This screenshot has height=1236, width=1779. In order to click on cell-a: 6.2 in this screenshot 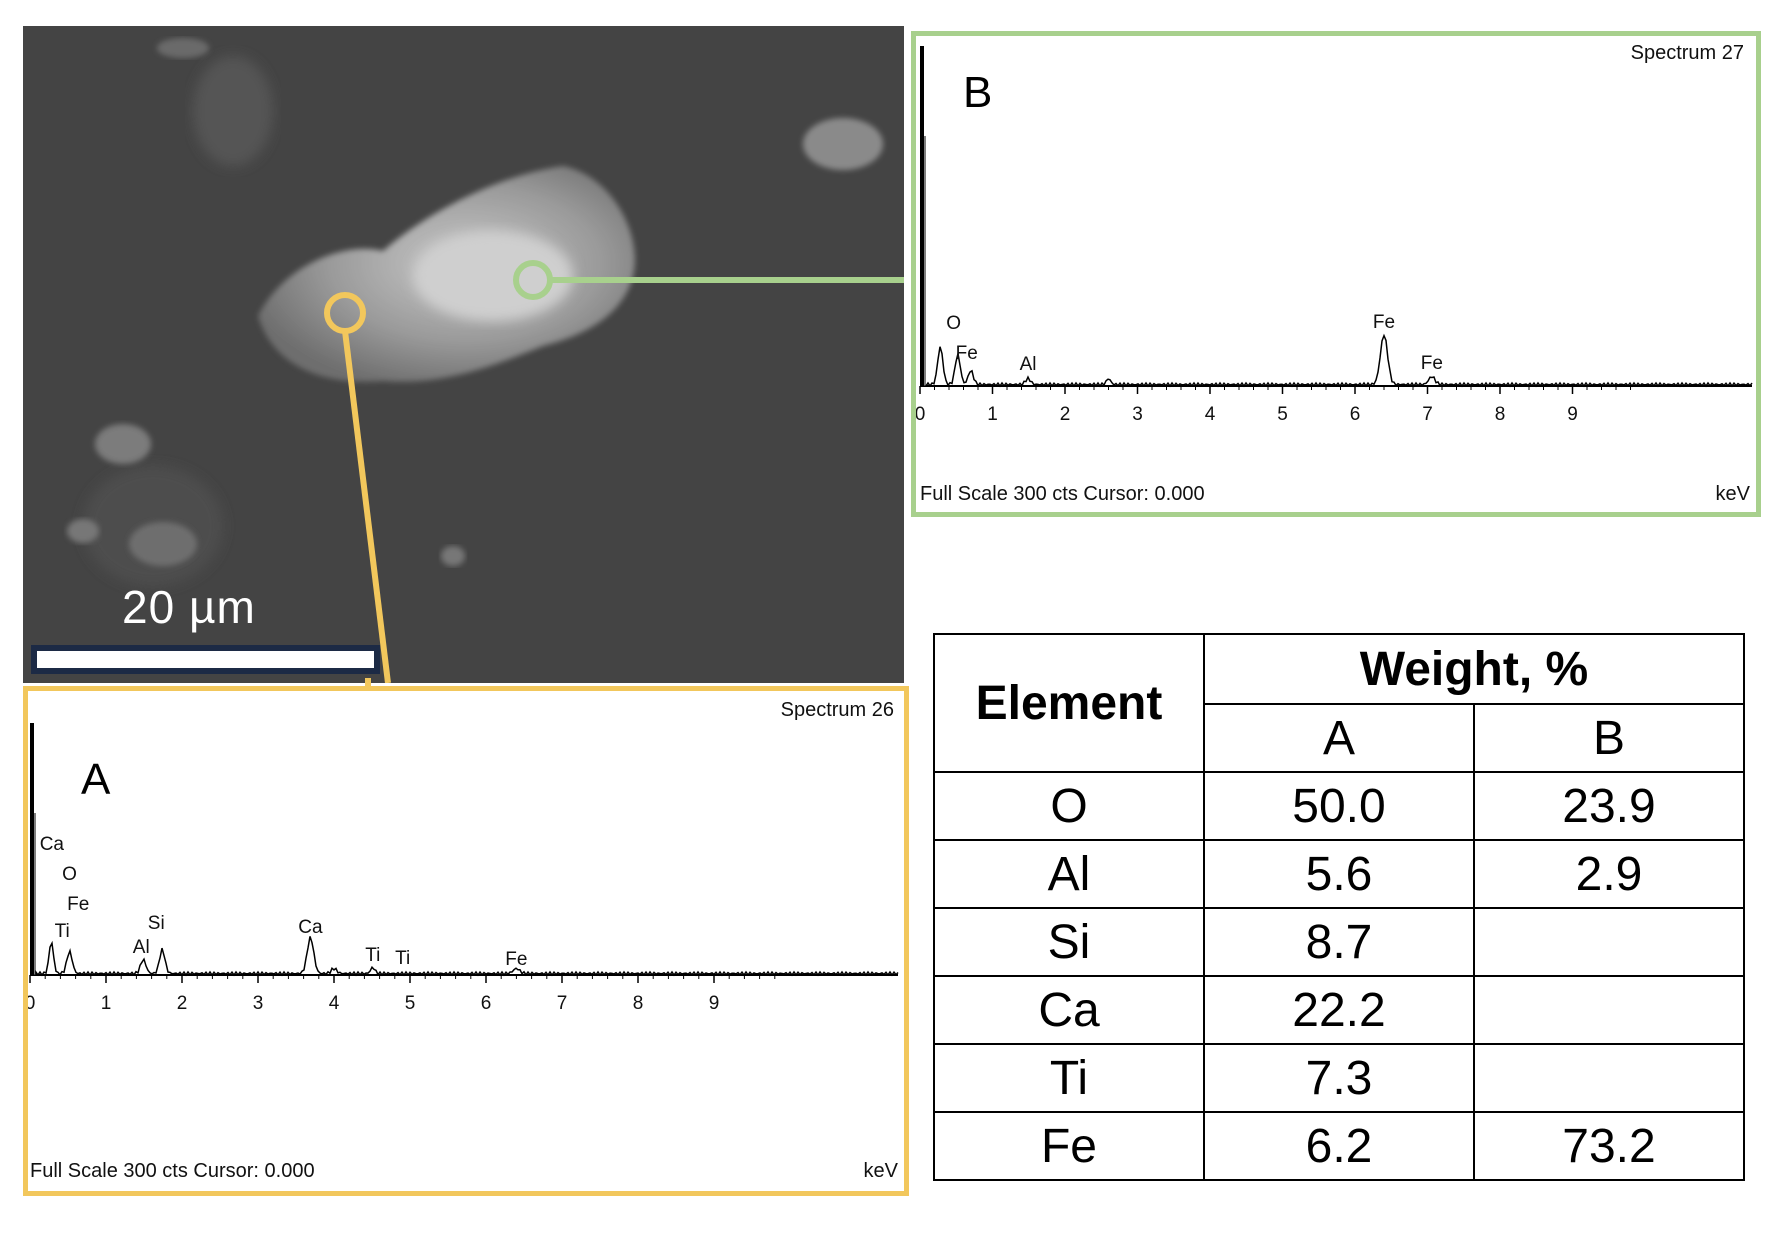, I will do `click(1339, 1146)`.